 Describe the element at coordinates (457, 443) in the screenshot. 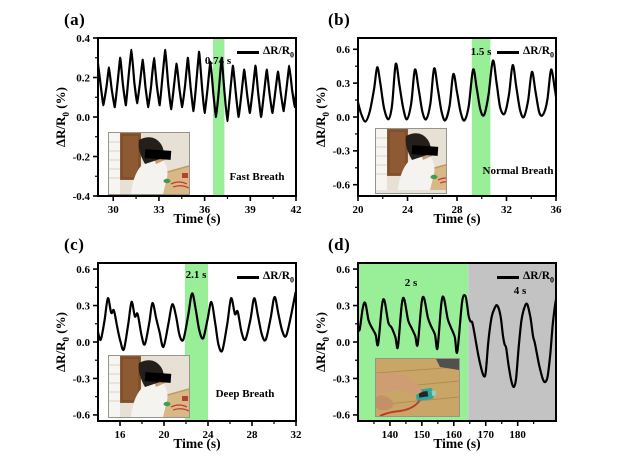

I see `x-axis-title: Time (s)` at that location.